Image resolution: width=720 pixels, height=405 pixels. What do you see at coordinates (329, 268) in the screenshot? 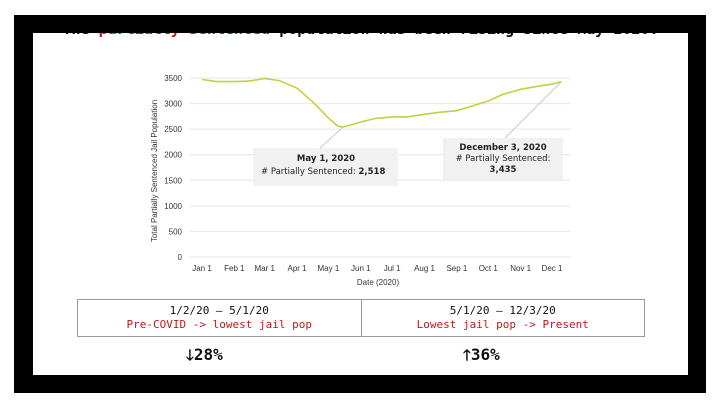
I see `x-tick-label: May 1` at bounding box center [329, 268].